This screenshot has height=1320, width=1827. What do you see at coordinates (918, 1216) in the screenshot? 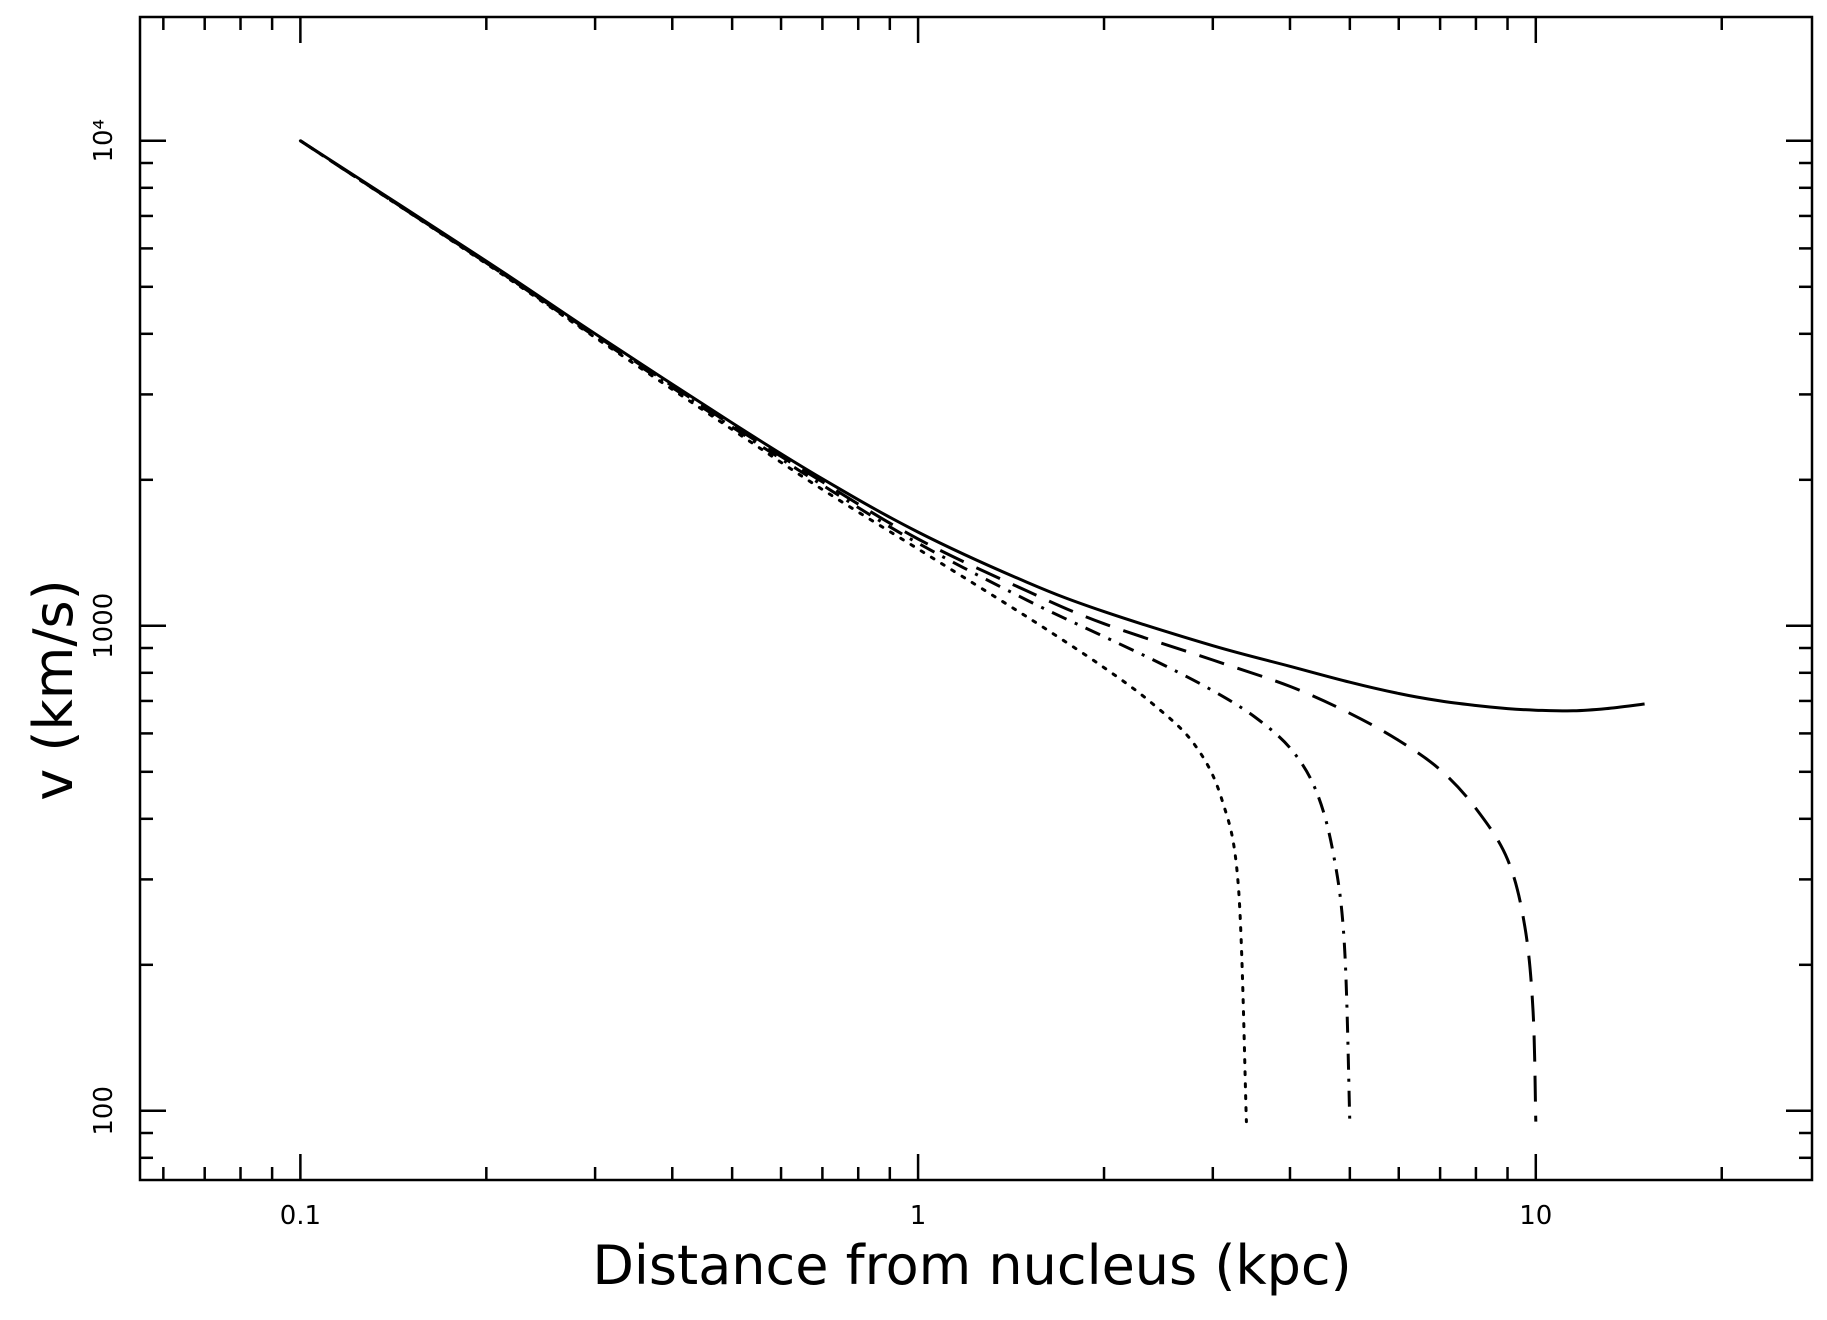
I see `x-tick-label: 1` at bounding box center [918, 1216].